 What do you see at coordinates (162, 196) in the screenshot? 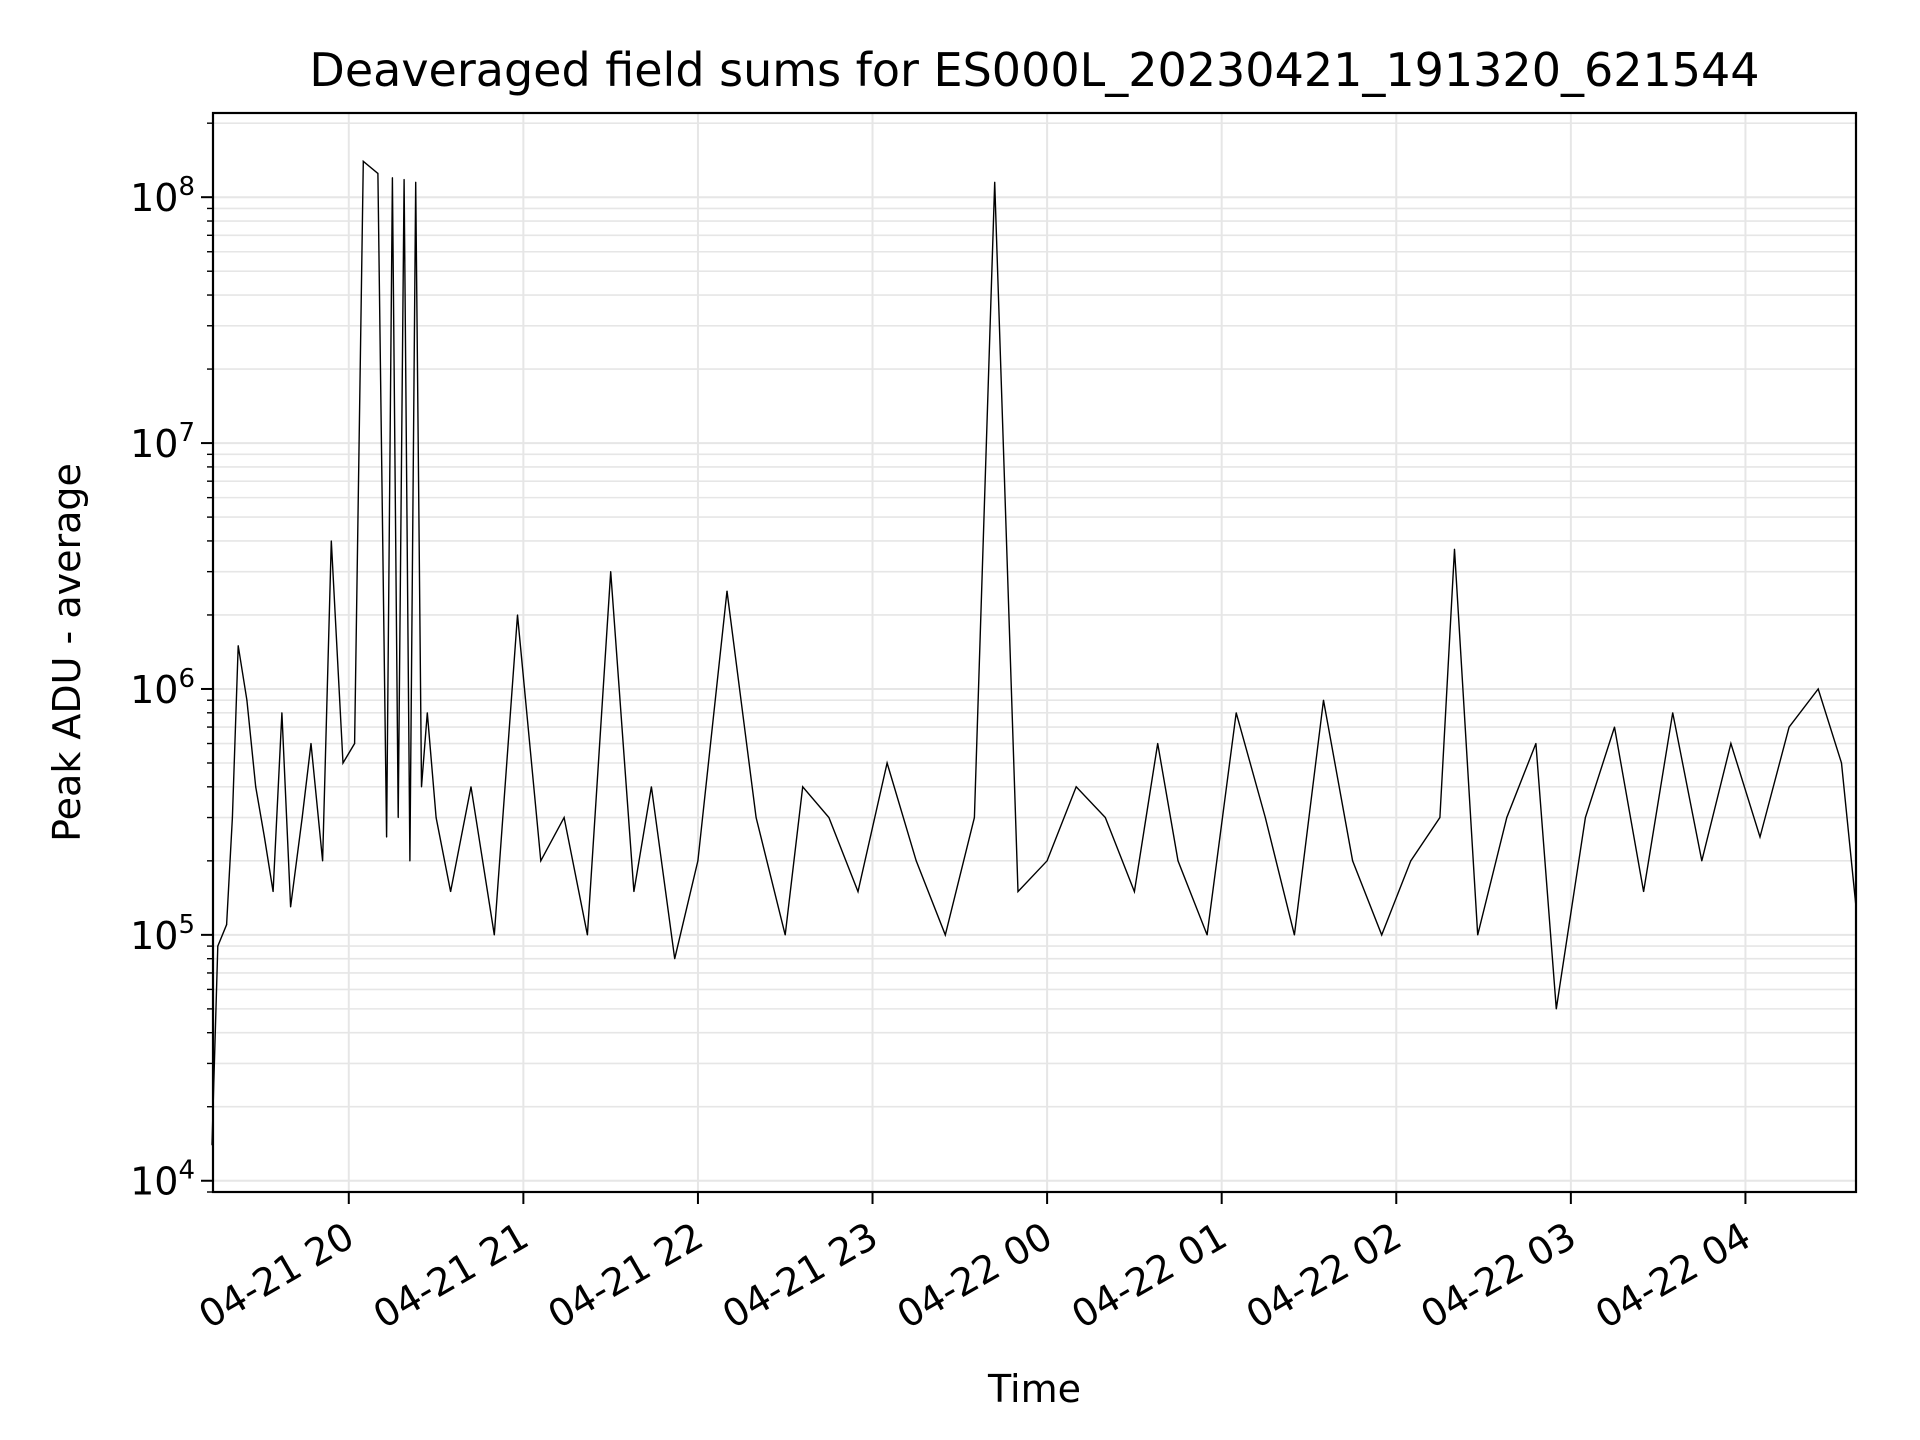
I see `y-tick-label: 108` at bounding box center [162, 196].